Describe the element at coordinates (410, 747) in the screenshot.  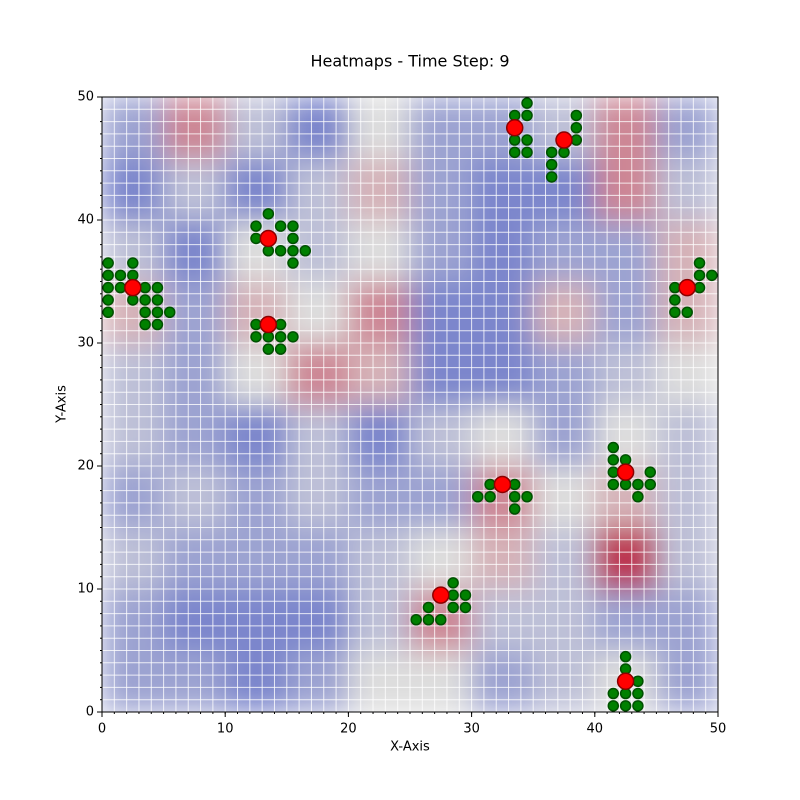
I see `x-axis-label: X-Axis` at that location.